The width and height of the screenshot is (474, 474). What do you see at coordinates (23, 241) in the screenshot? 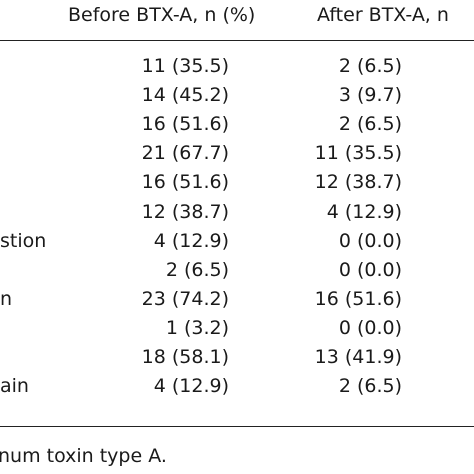
I see `row-label: stion` at bounding box center [23, 241].